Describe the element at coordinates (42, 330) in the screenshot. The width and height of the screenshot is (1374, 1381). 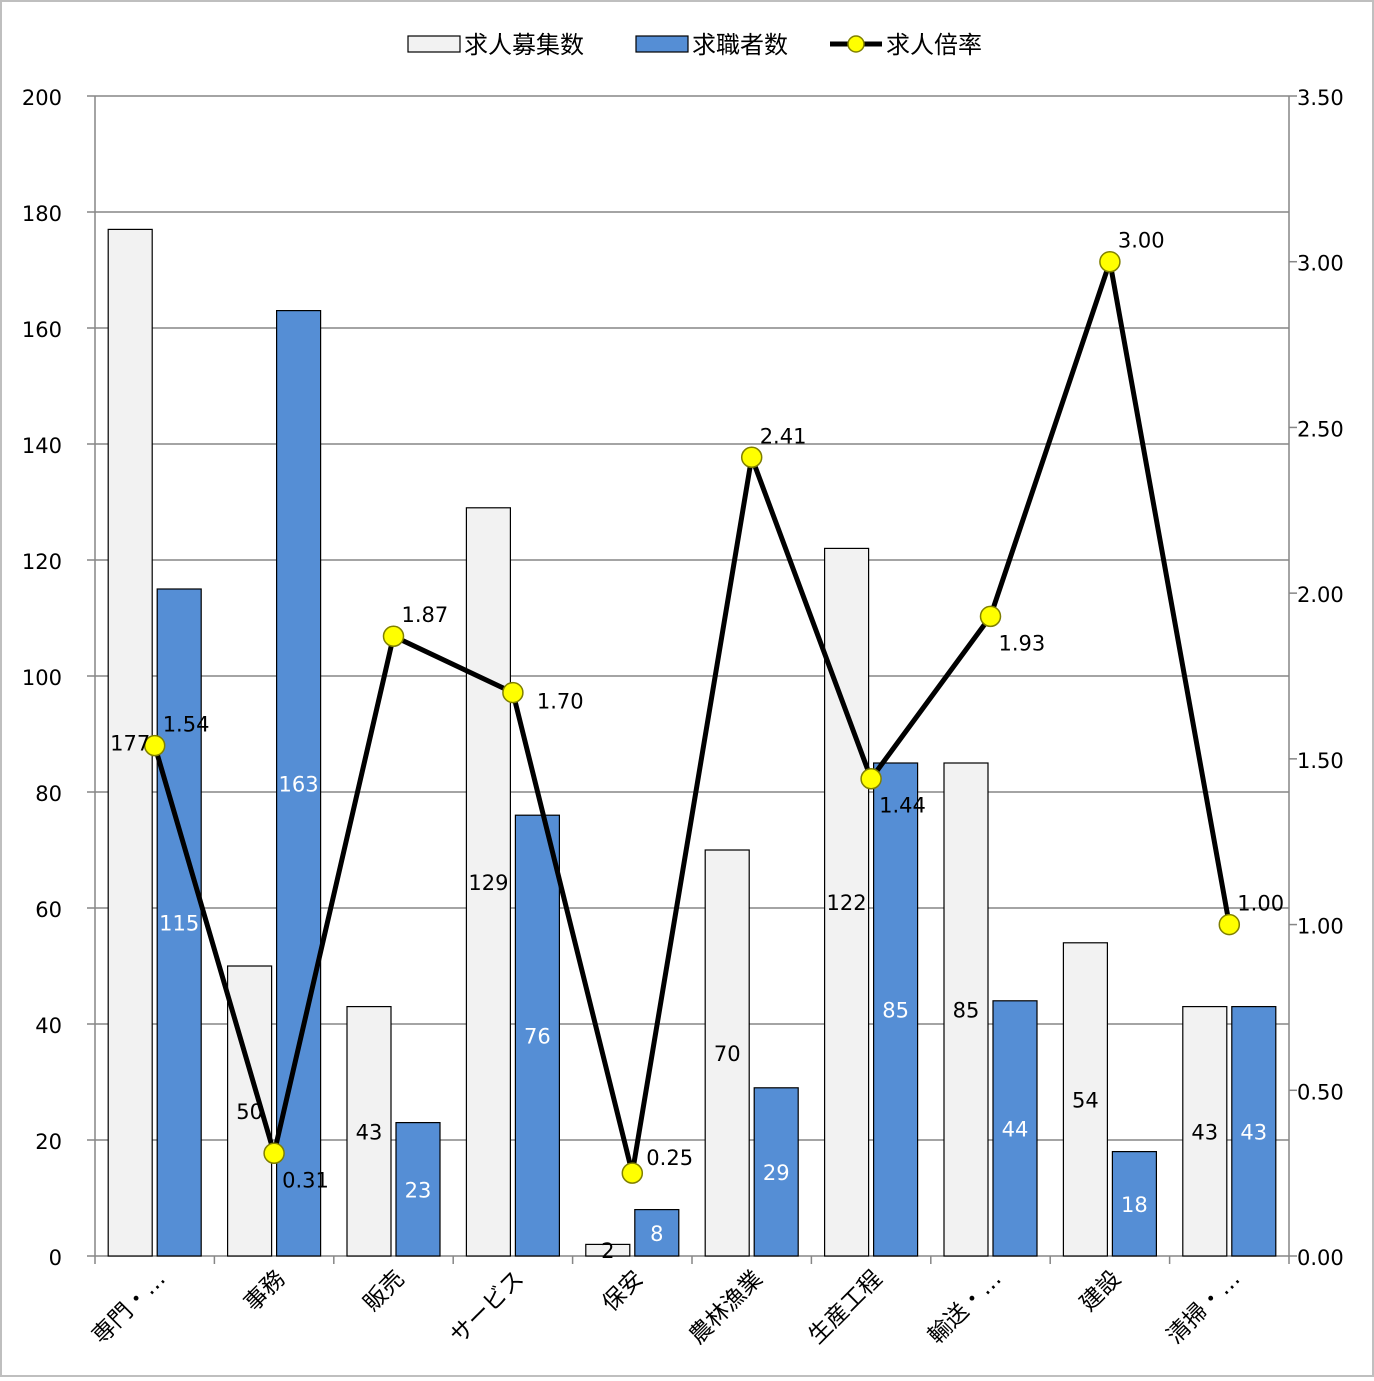
I see `y-left-tick-label: 160` at that location.